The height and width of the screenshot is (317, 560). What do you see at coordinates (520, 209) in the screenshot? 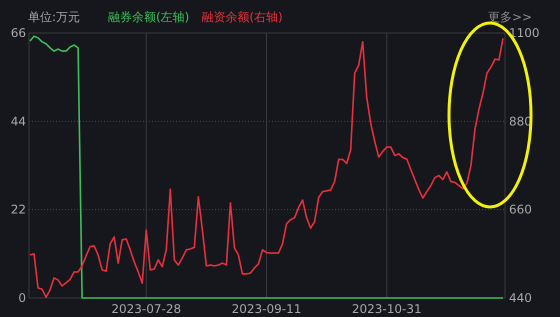
I see `y2-tick-label: 660` at bounding box center [520, 209].